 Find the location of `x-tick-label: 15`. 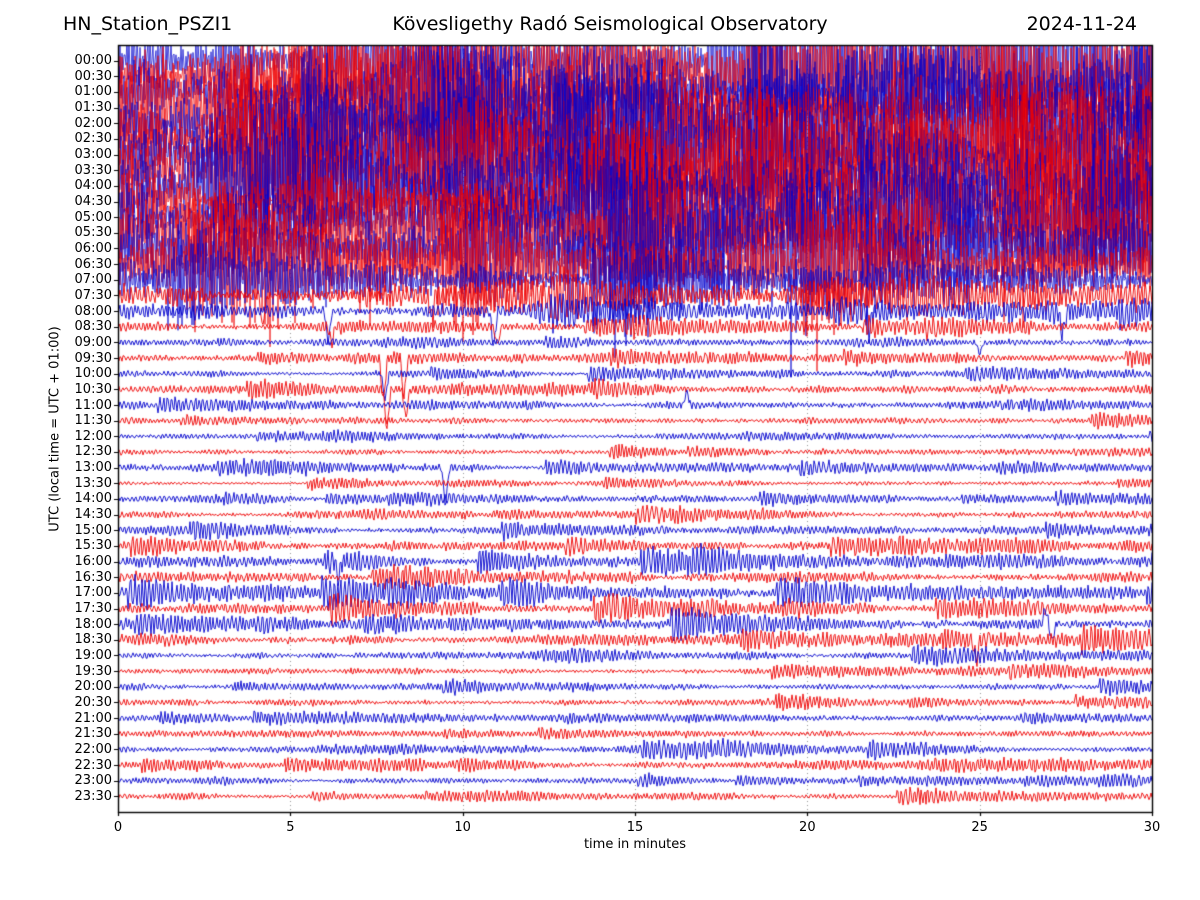

x-tick-label: 15 is located at coordinates (635, 827).